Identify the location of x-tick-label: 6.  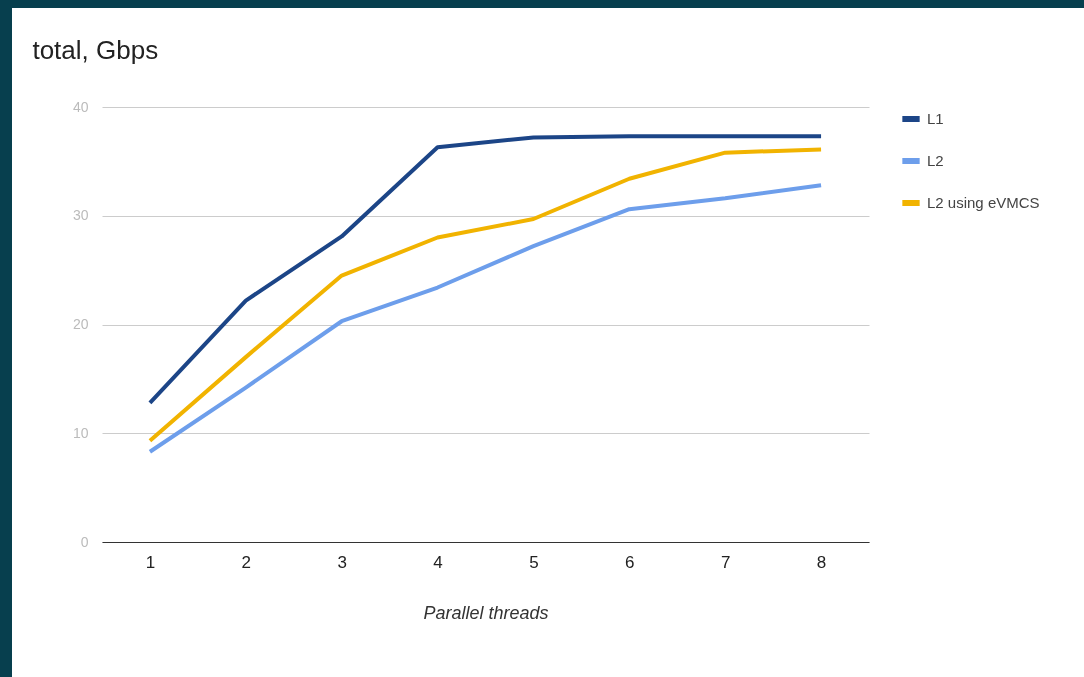
(630, 562).